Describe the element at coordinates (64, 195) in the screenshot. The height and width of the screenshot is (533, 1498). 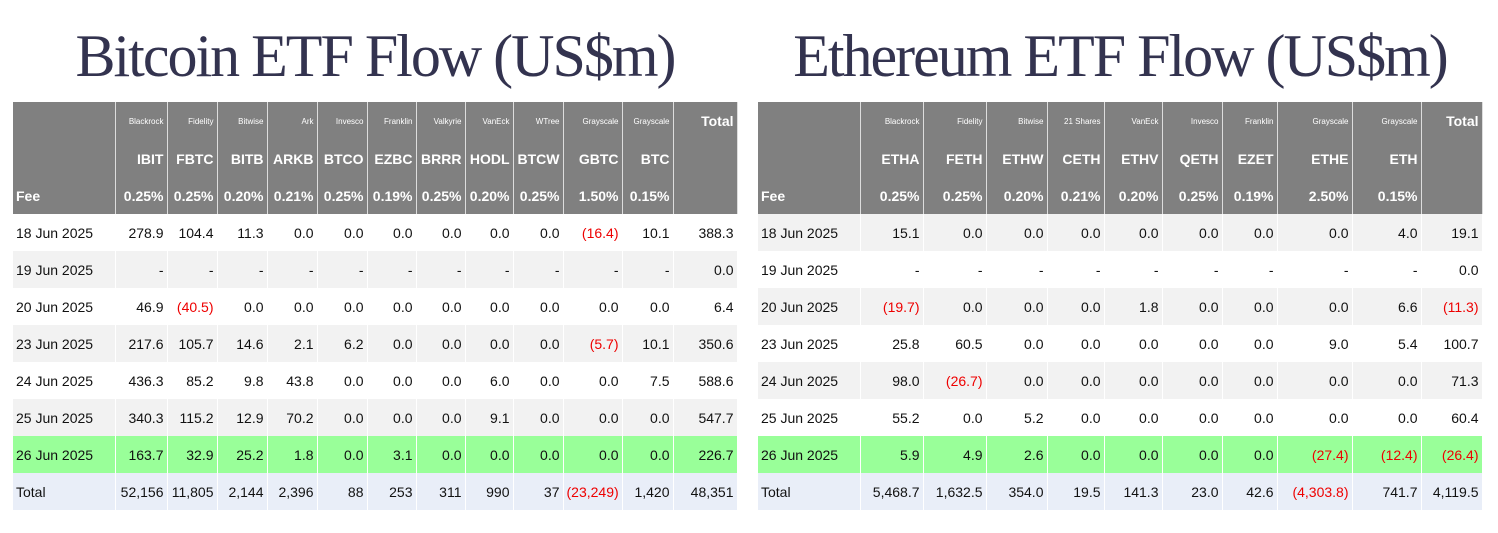
I see `fee-label: Fee` at that location.